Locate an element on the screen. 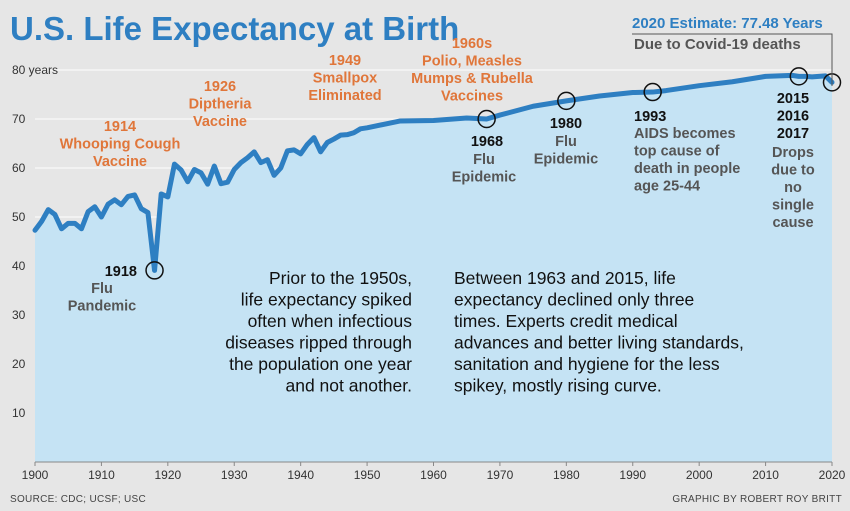  note-left-line: diseases ripped through is located at coordinates (318, 343).